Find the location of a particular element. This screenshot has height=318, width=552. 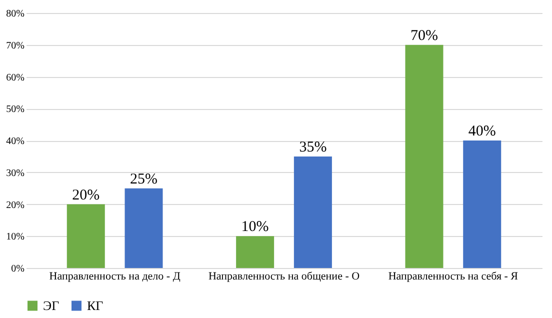

x-tick-label: Направленность на дело - Д is located at coordinates (115, 276).